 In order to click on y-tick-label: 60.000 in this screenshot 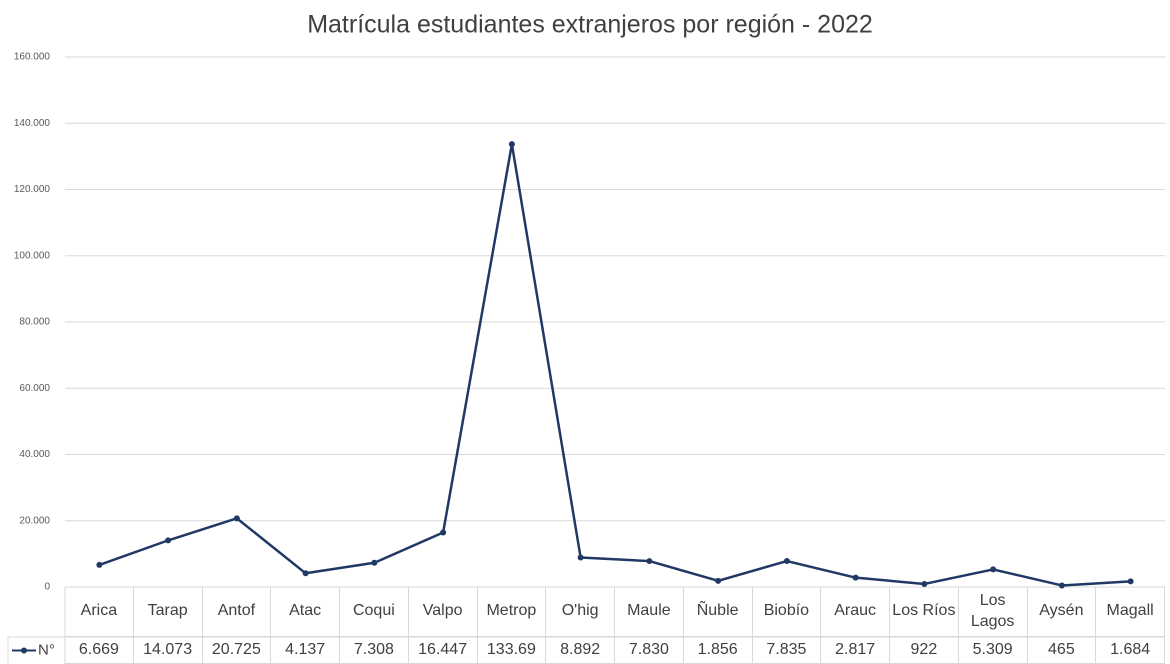, I will do `click(34, 388)`.